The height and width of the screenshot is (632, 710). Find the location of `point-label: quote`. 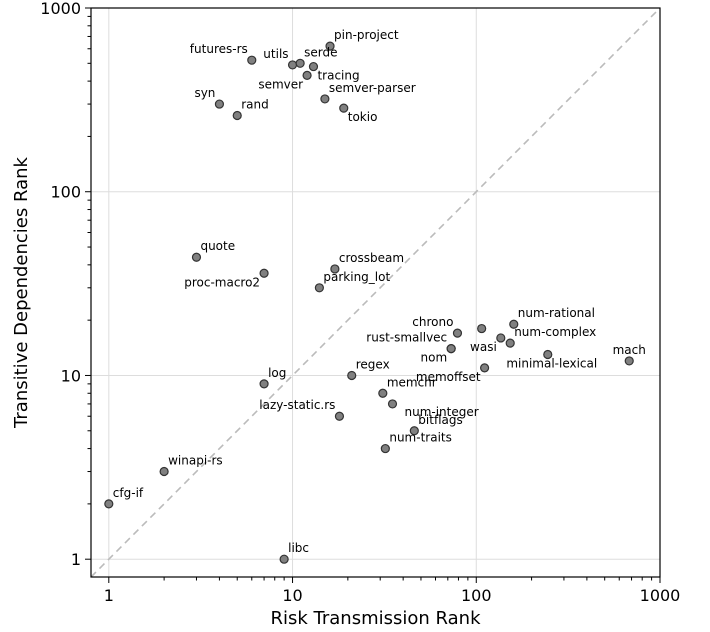

point-label: quote is located at coordinates (217, 246).